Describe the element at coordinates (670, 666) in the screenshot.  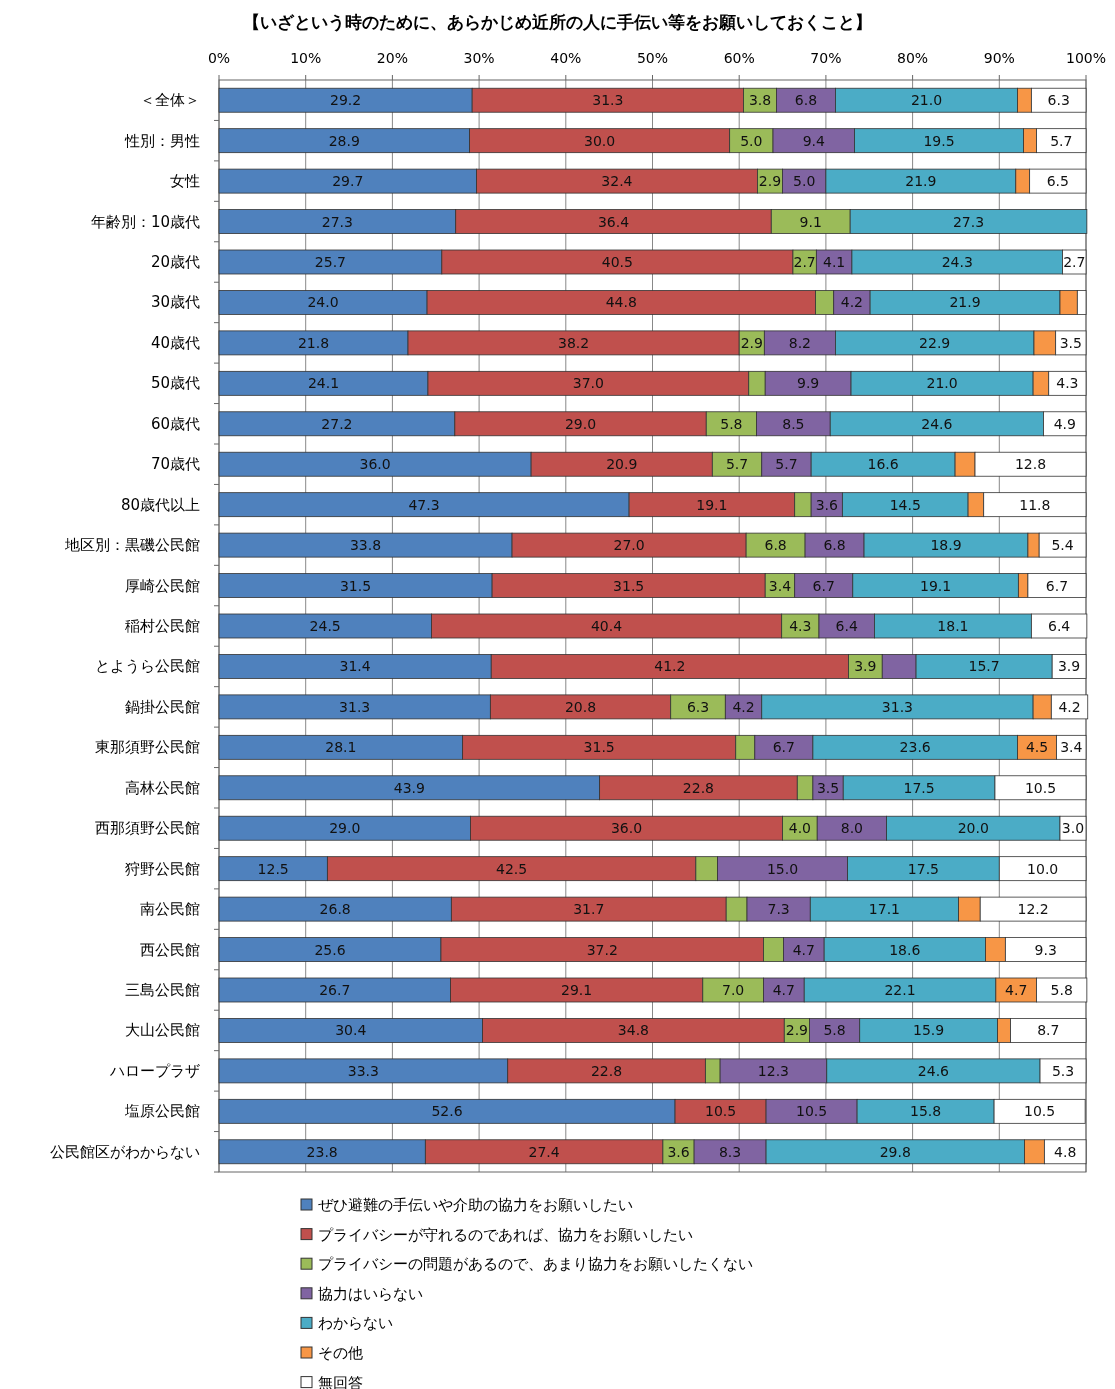
I see `data-label: 41.2` at that location.